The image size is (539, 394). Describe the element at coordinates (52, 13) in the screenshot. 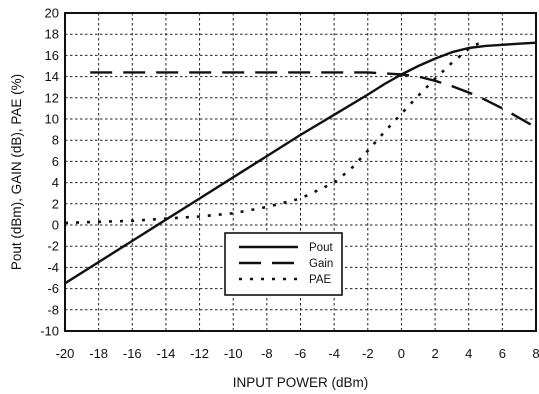

I see `y-tick-label: 20` at that location.